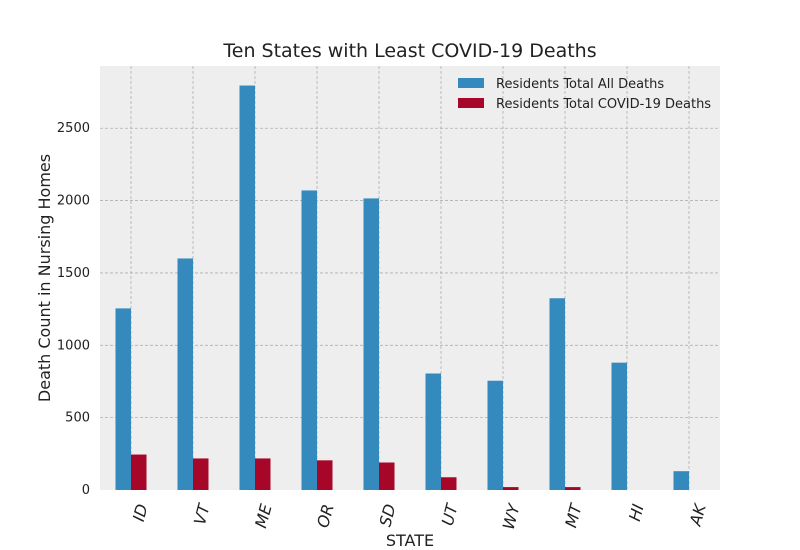  I want to click on bar-ut-covid-deaths, so click(449, 483).